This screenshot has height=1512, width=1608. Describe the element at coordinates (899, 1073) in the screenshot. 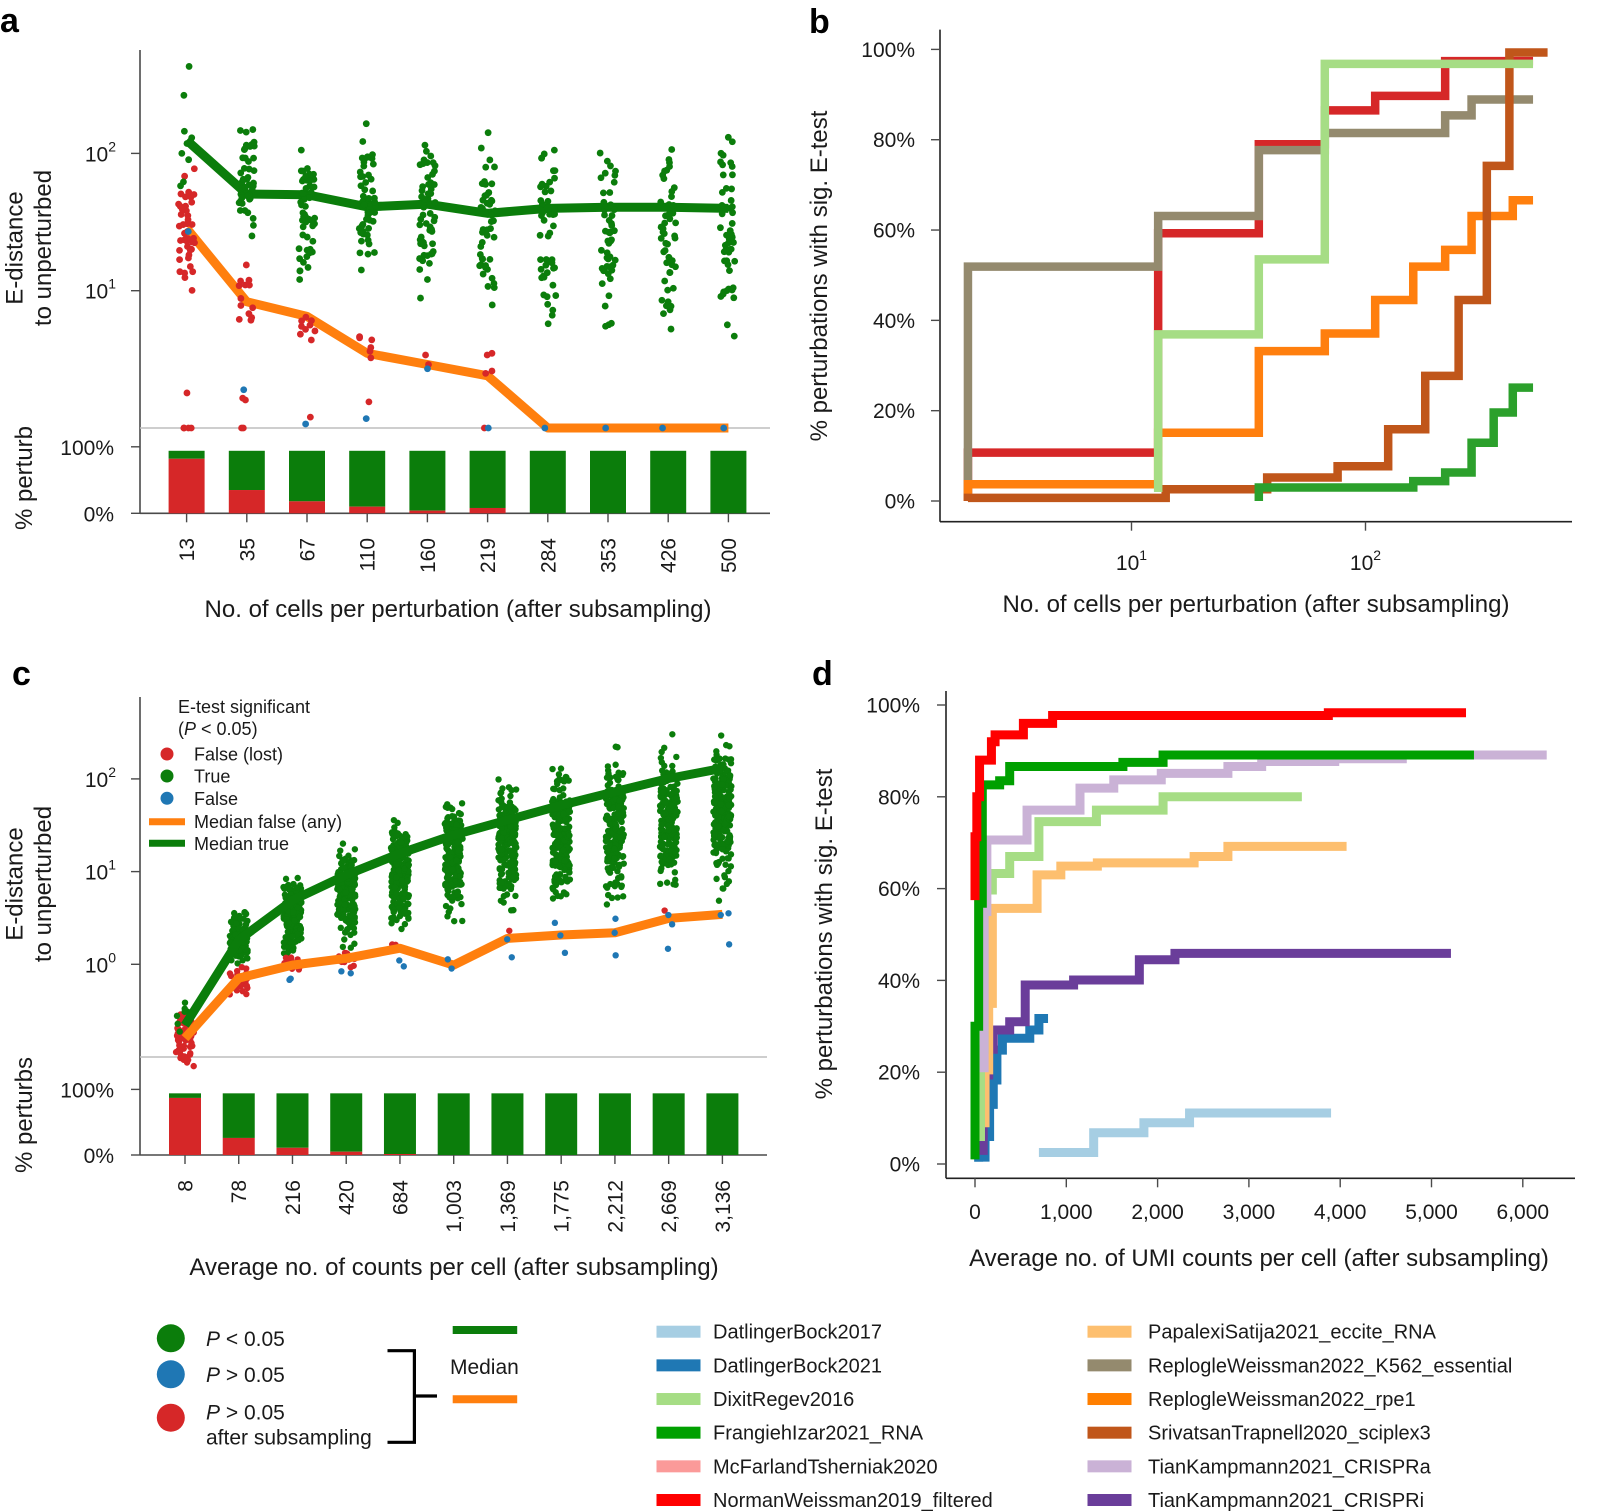

I see `y-tick-label: 20%` at that location.